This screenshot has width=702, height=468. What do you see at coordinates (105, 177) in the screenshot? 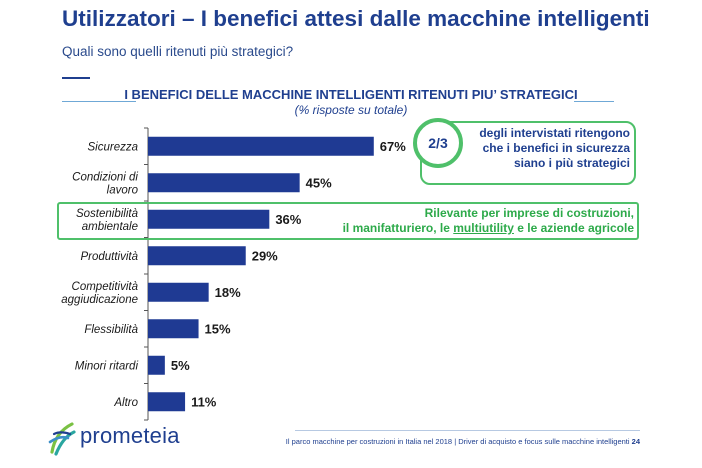
I see `category-label: Condizioni di` at bounding box center [105, 177].